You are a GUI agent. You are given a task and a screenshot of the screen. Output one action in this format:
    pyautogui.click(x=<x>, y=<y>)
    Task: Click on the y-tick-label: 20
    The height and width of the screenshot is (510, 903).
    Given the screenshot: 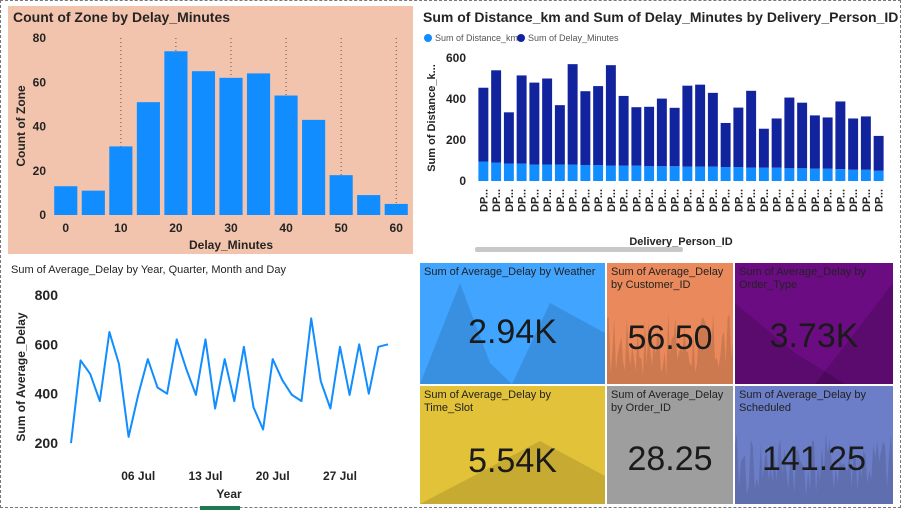 What is the action you would take?
    pyautogui.click(x=40, y=171)
    